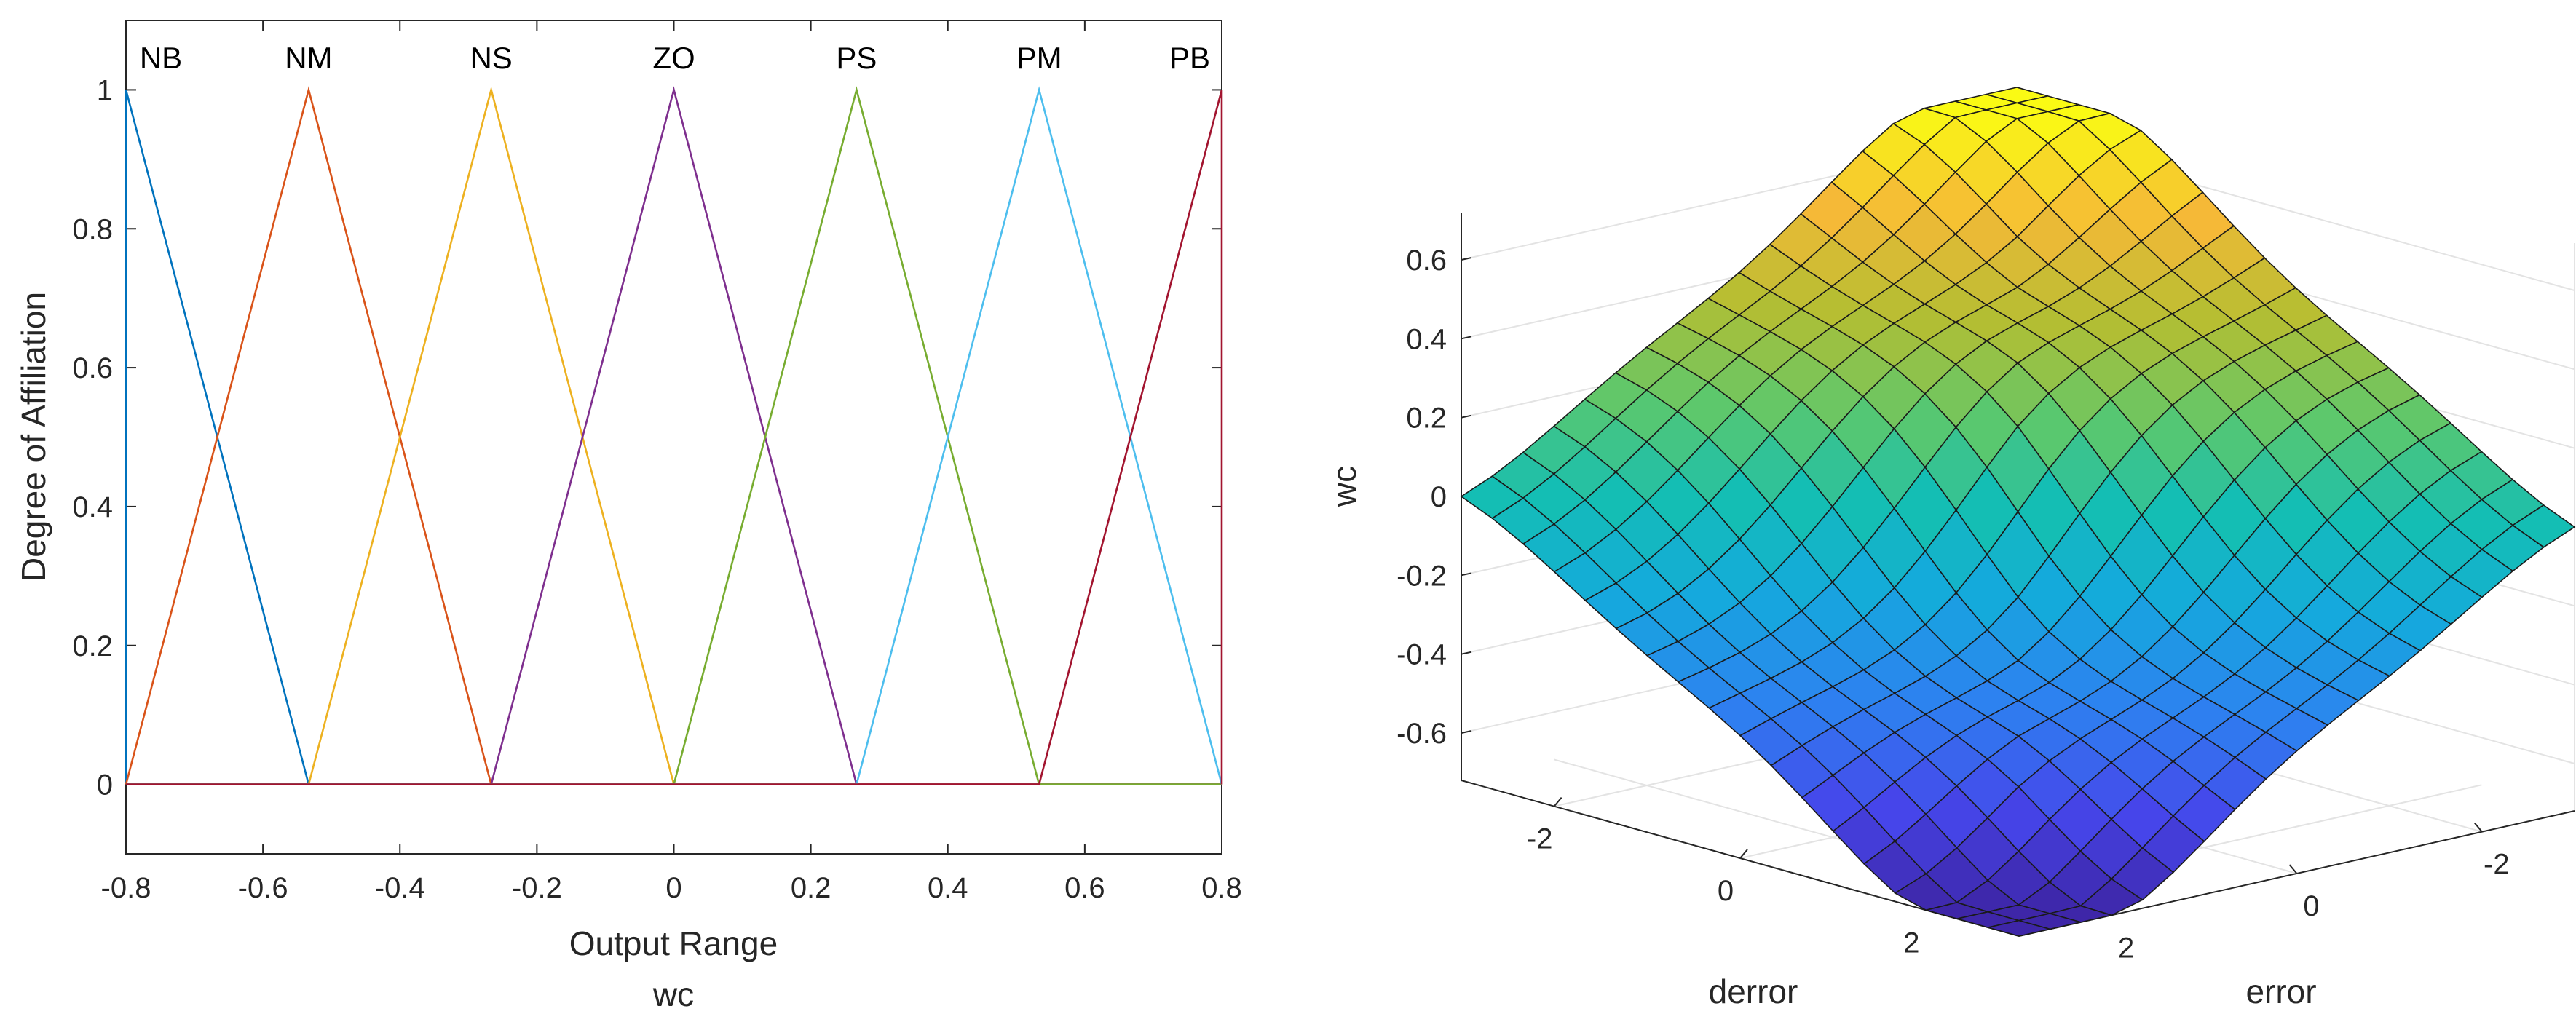  Describe the element at coordinates (1221, 888) in the screenshot. I see `x-tick-label: 0.8` at that location.